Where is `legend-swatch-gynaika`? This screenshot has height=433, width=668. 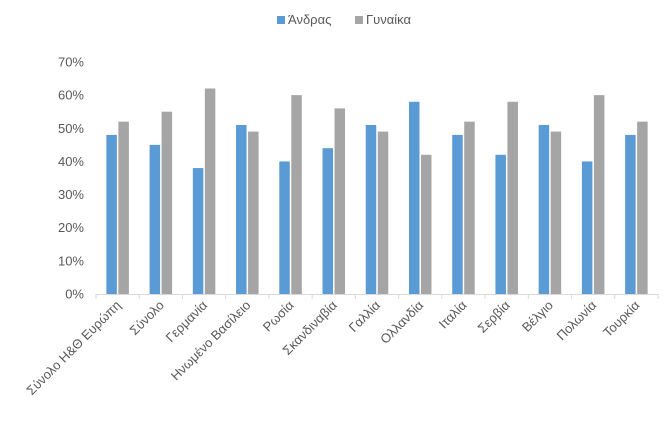 legend-swatch-gynaika is located at coordinates (359, 20).